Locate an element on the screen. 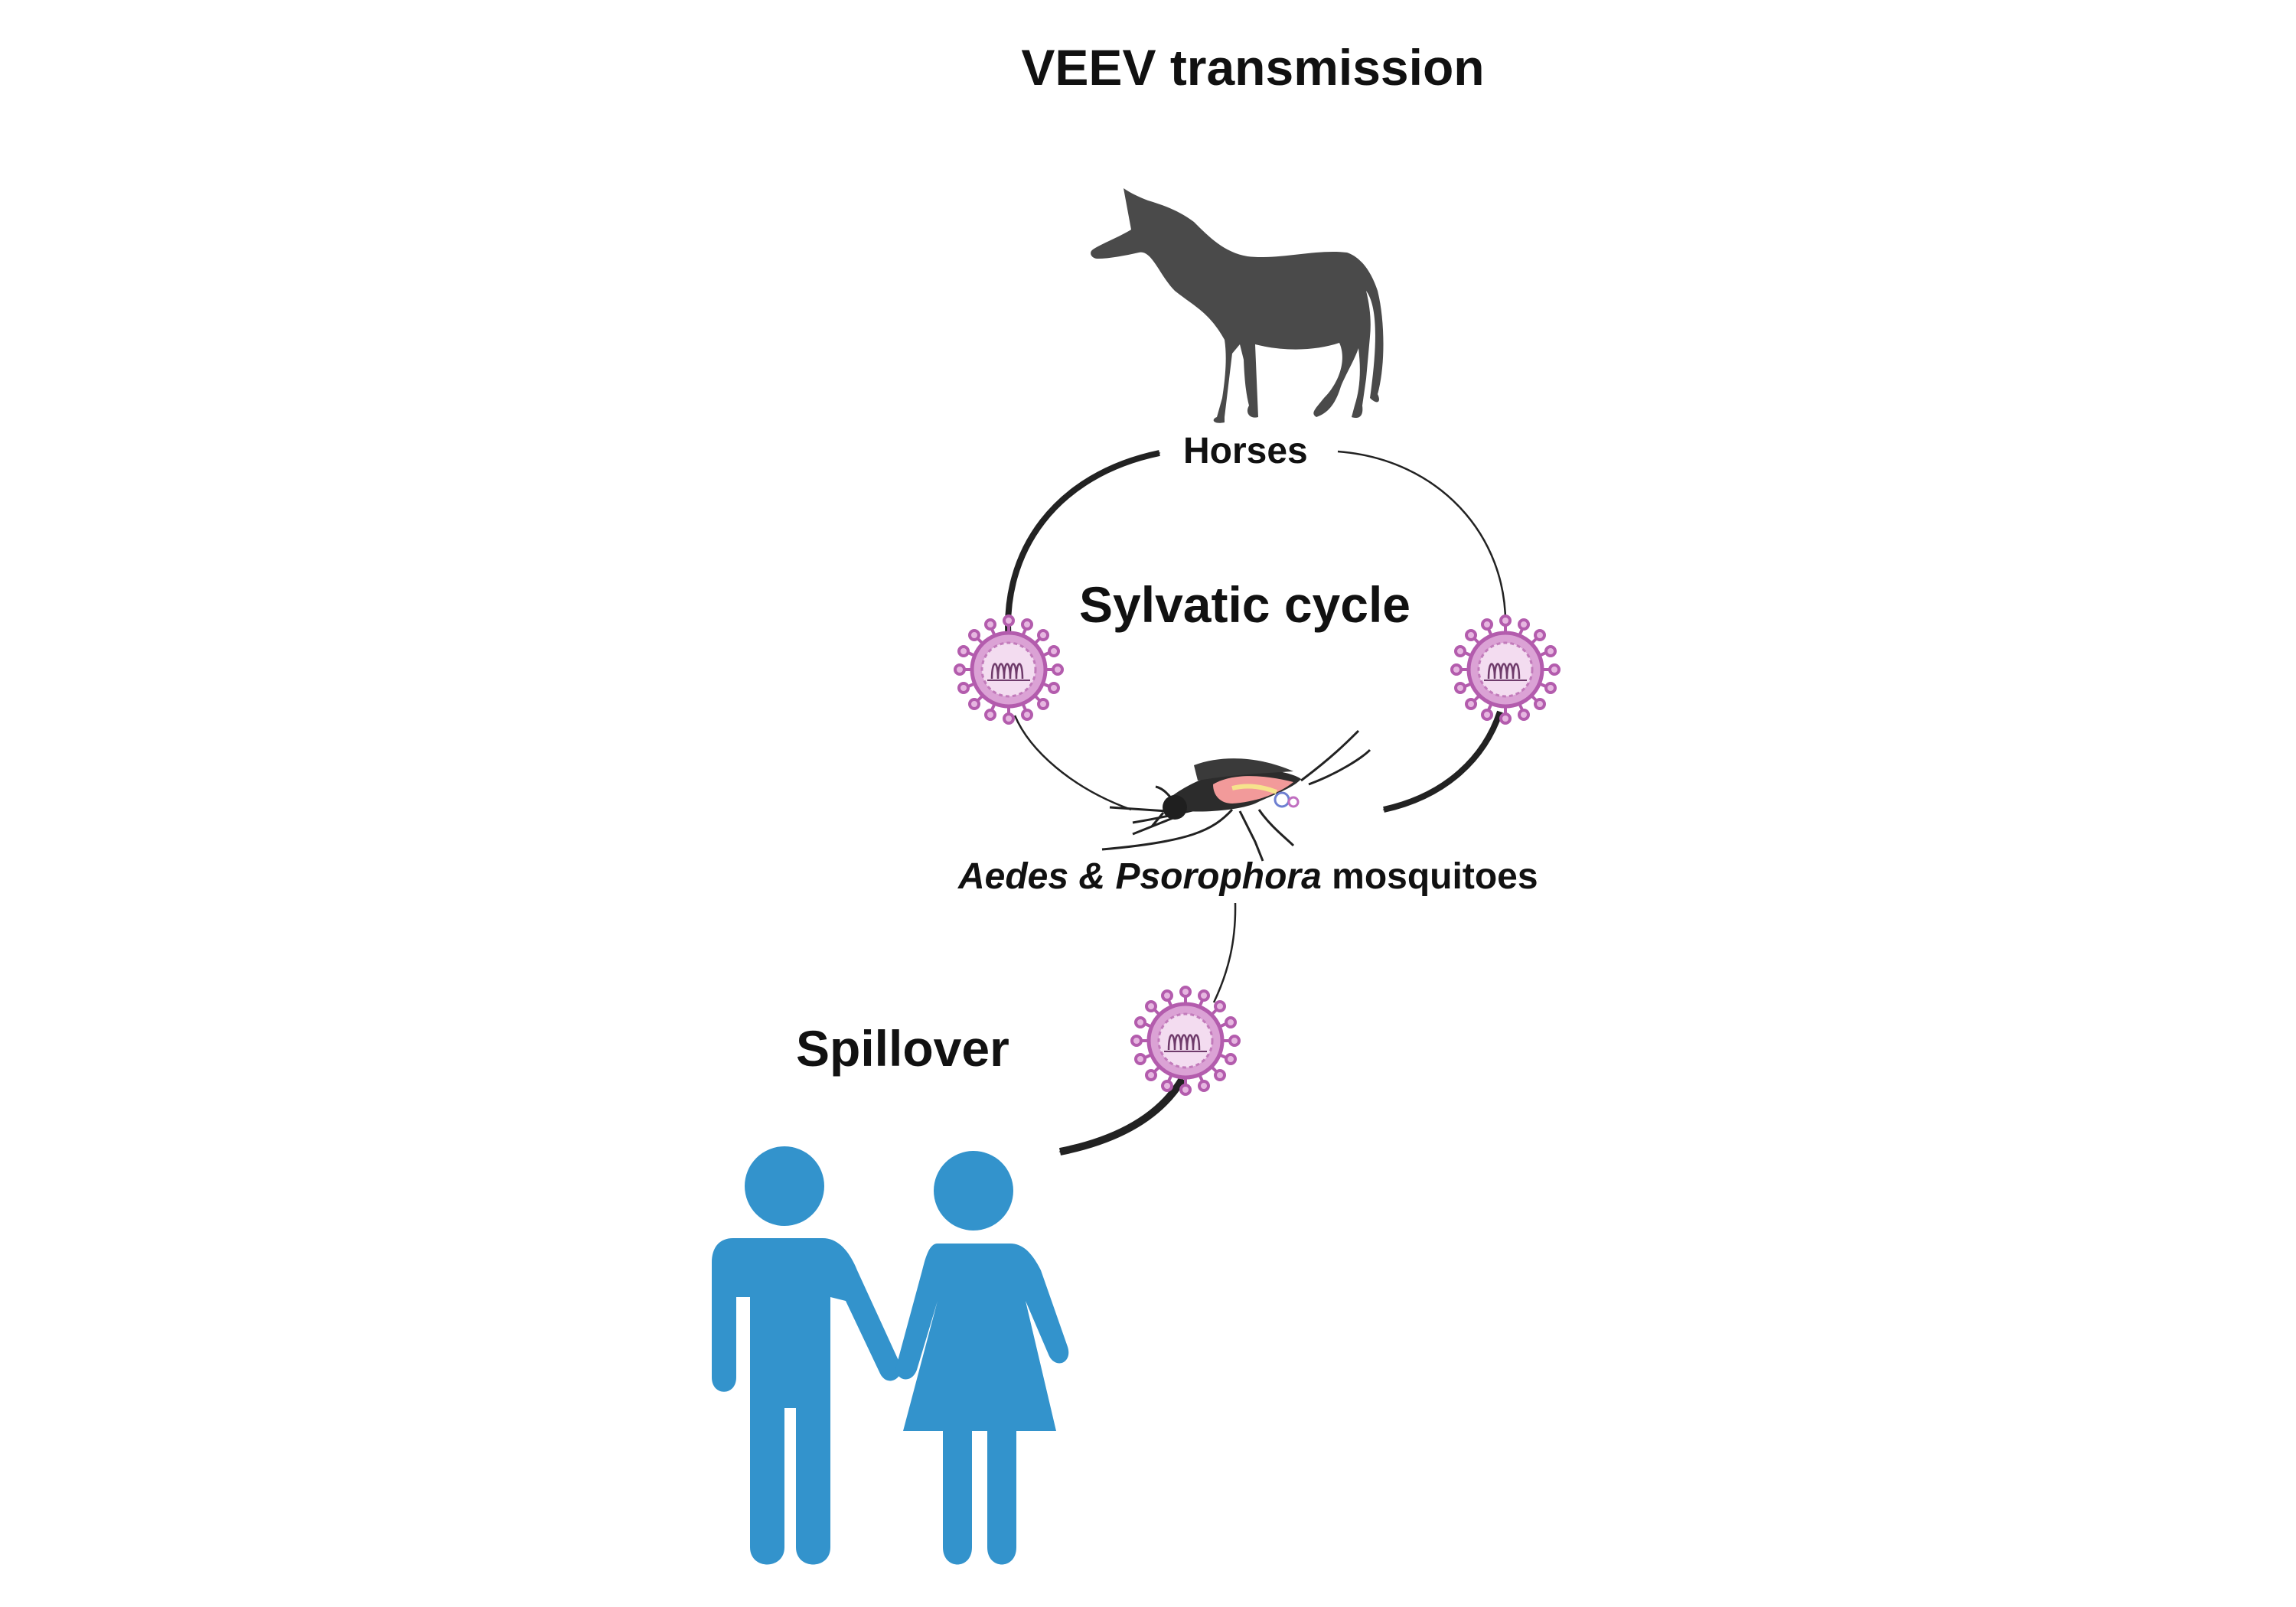 The width and height of the screenshot is (2296, 1607). vector-genus-1: Aedes is located at coordinates (1013, 876).